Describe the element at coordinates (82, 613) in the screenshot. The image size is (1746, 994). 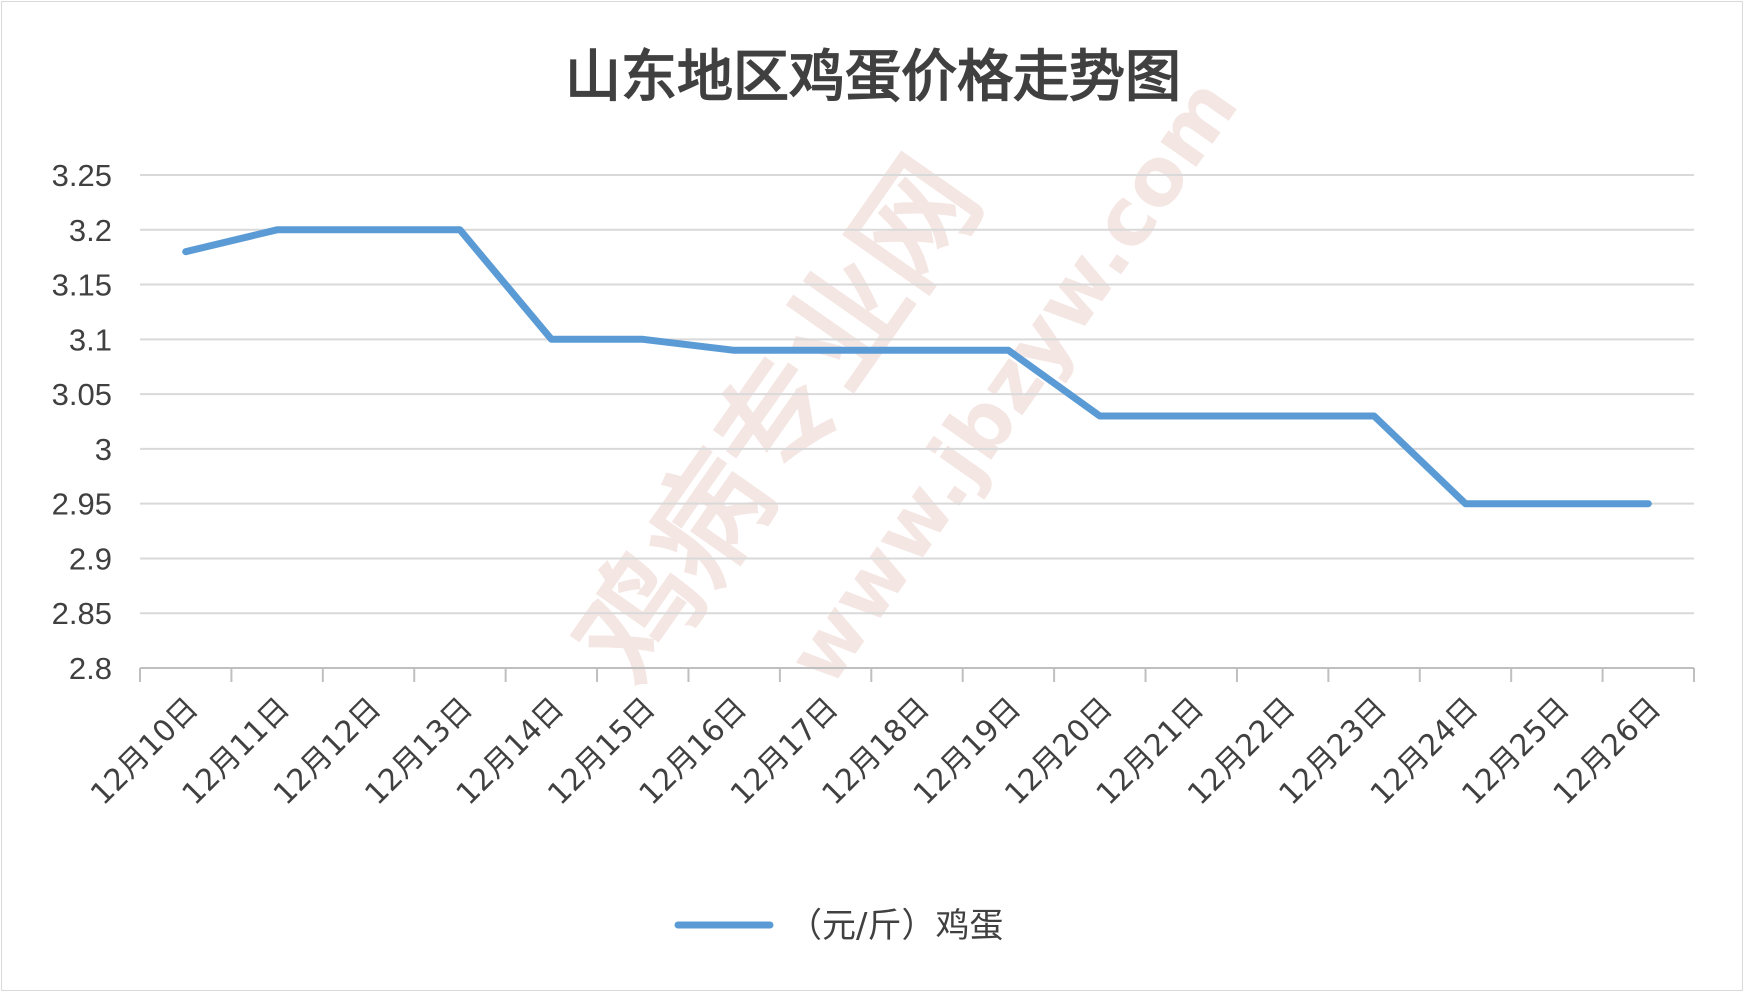
I see `y-tick-label: 2.85` at that location.